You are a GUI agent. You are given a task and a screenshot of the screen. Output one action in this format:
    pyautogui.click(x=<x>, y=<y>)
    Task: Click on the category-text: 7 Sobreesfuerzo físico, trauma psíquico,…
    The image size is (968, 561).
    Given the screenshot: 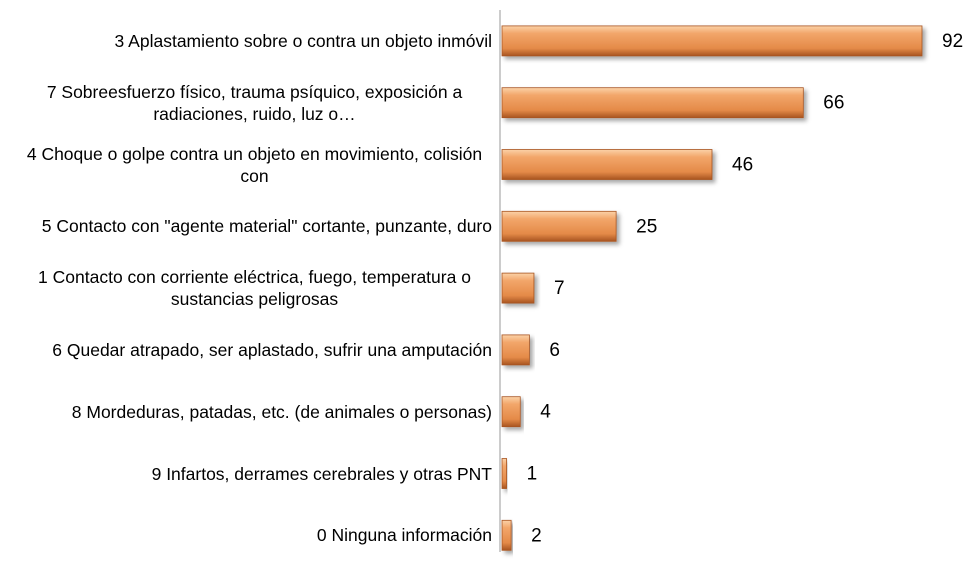 What is the action you would take?
    pyautogui.click(x=254, y=102)
    